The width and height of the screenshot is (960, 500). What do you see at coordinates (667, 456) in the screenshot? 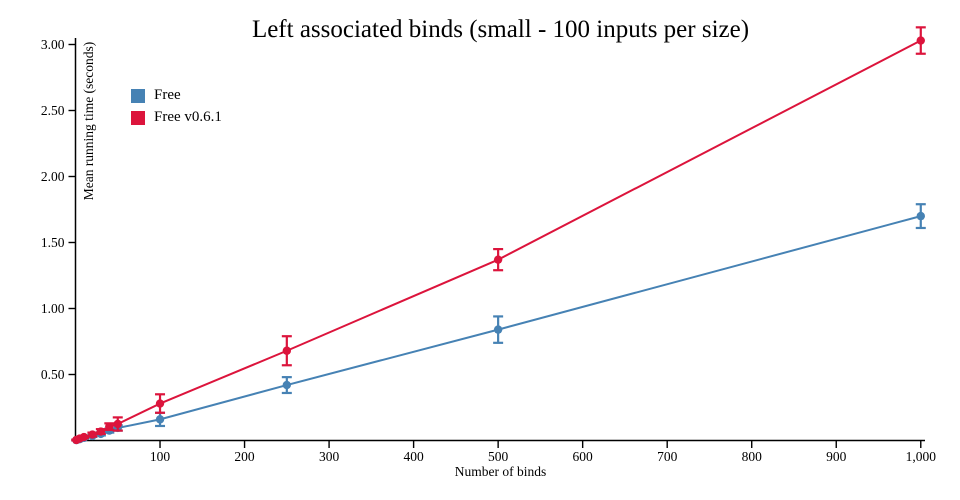
I see `x-tick-label: 700` at bounding box center [667, 456].